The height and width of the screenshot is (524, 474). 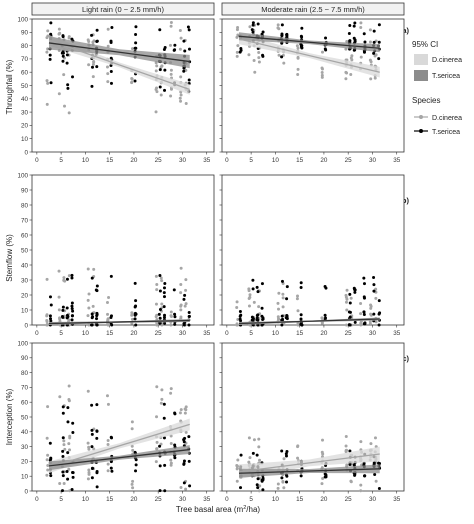 I want to click on y-tick-label: 70, so click(x=25, y=59).